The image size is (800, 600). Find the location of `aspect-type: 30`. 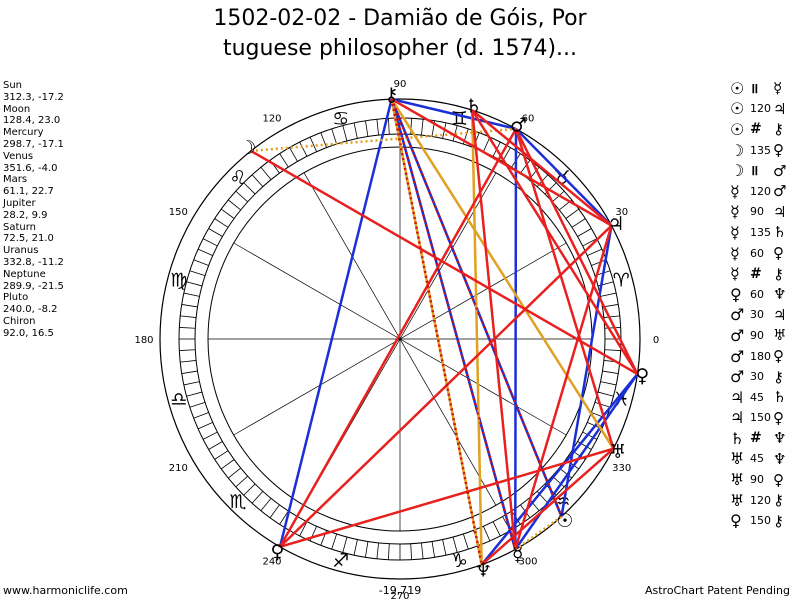

aspect-type: 30 is located at coordinates (757, 377).